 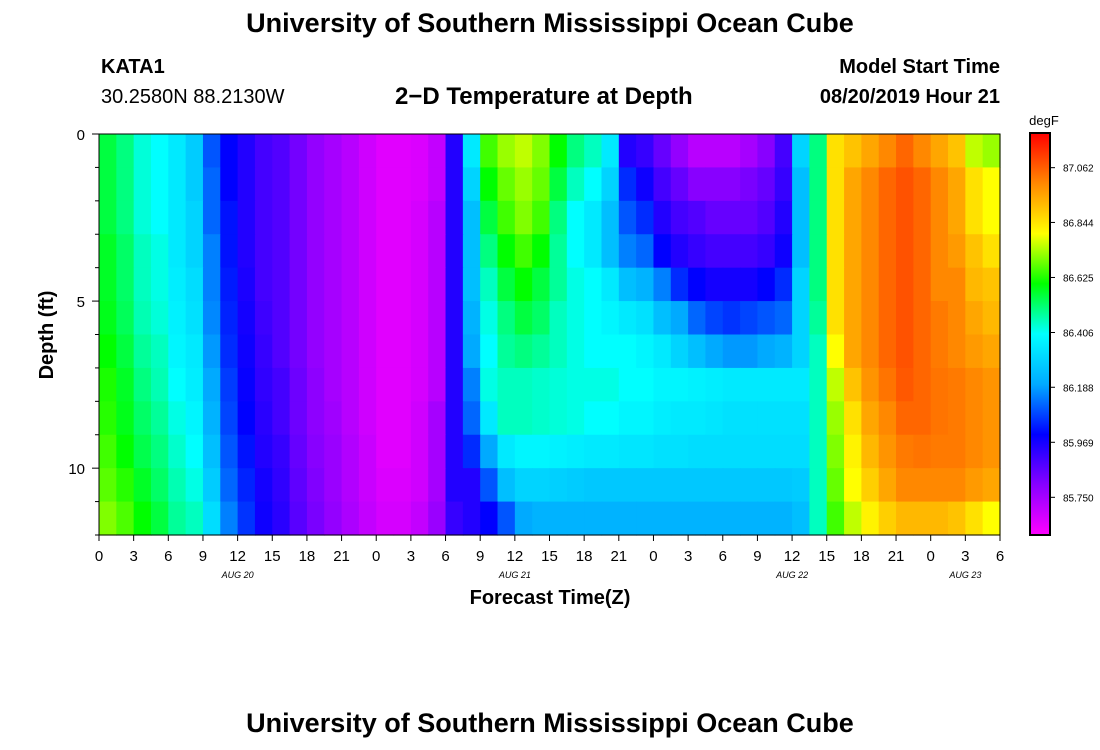 What do you see at coordinates (237, 556) in the screenshot?
I see `x-tick-label: 12` at bounding box center [237, 556].